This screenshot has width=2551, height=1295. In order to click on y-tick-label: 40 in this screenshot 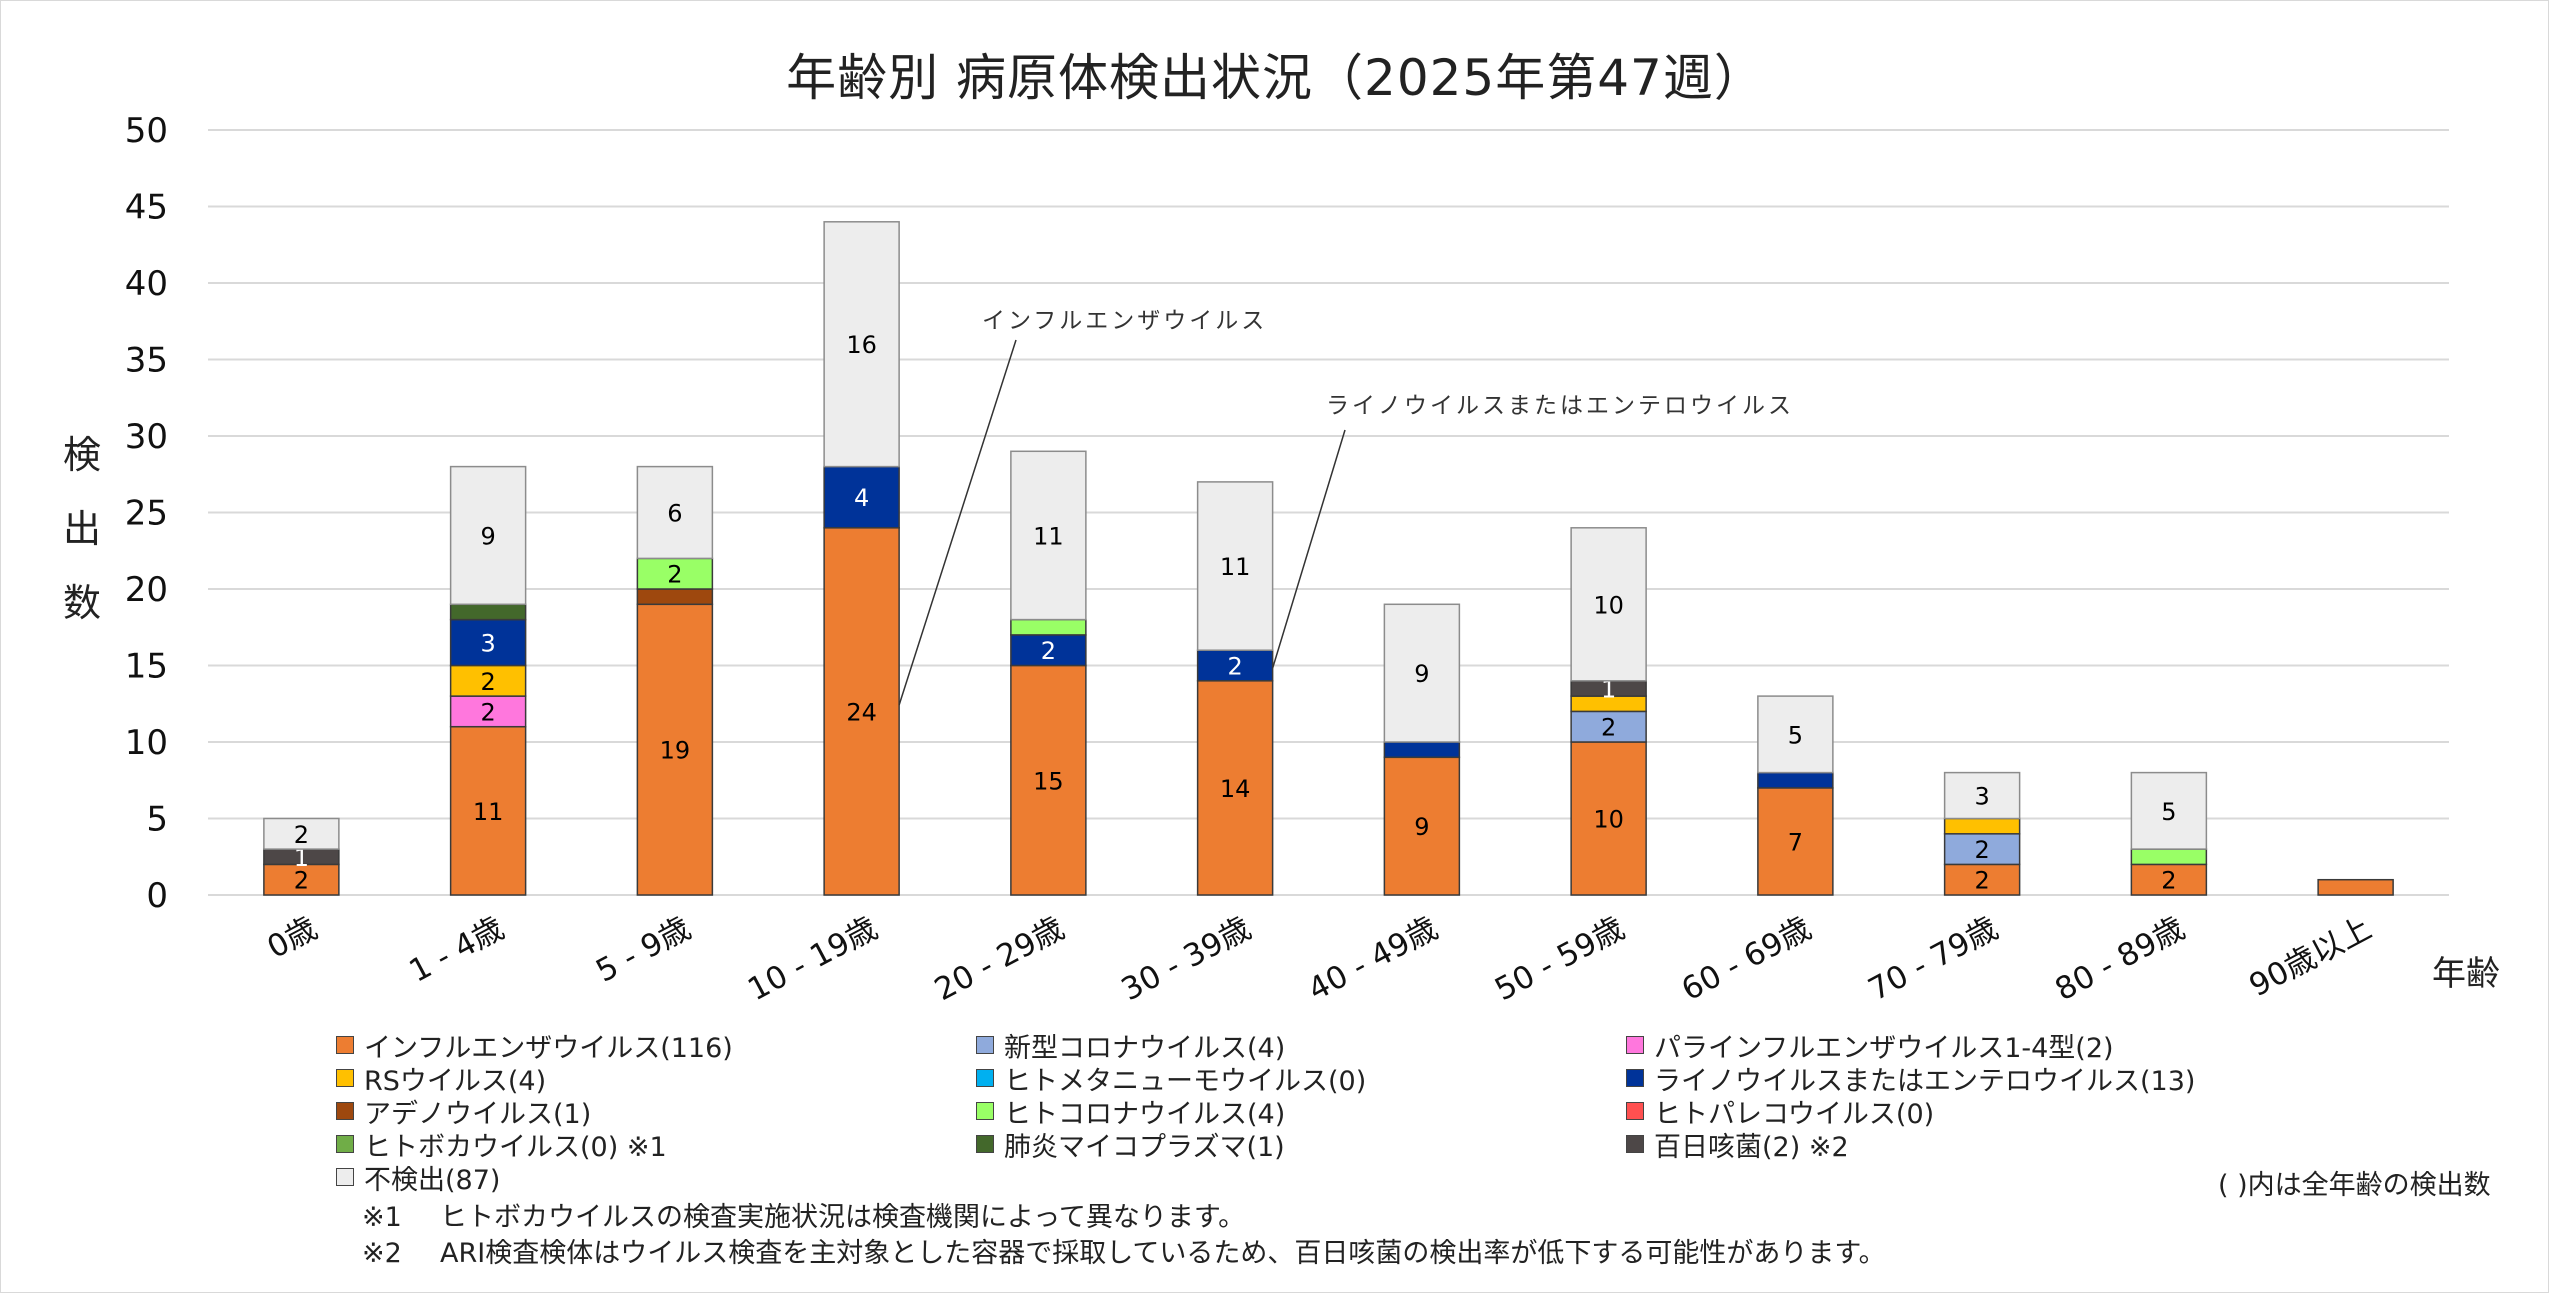, I will do `click(146, 284)`.